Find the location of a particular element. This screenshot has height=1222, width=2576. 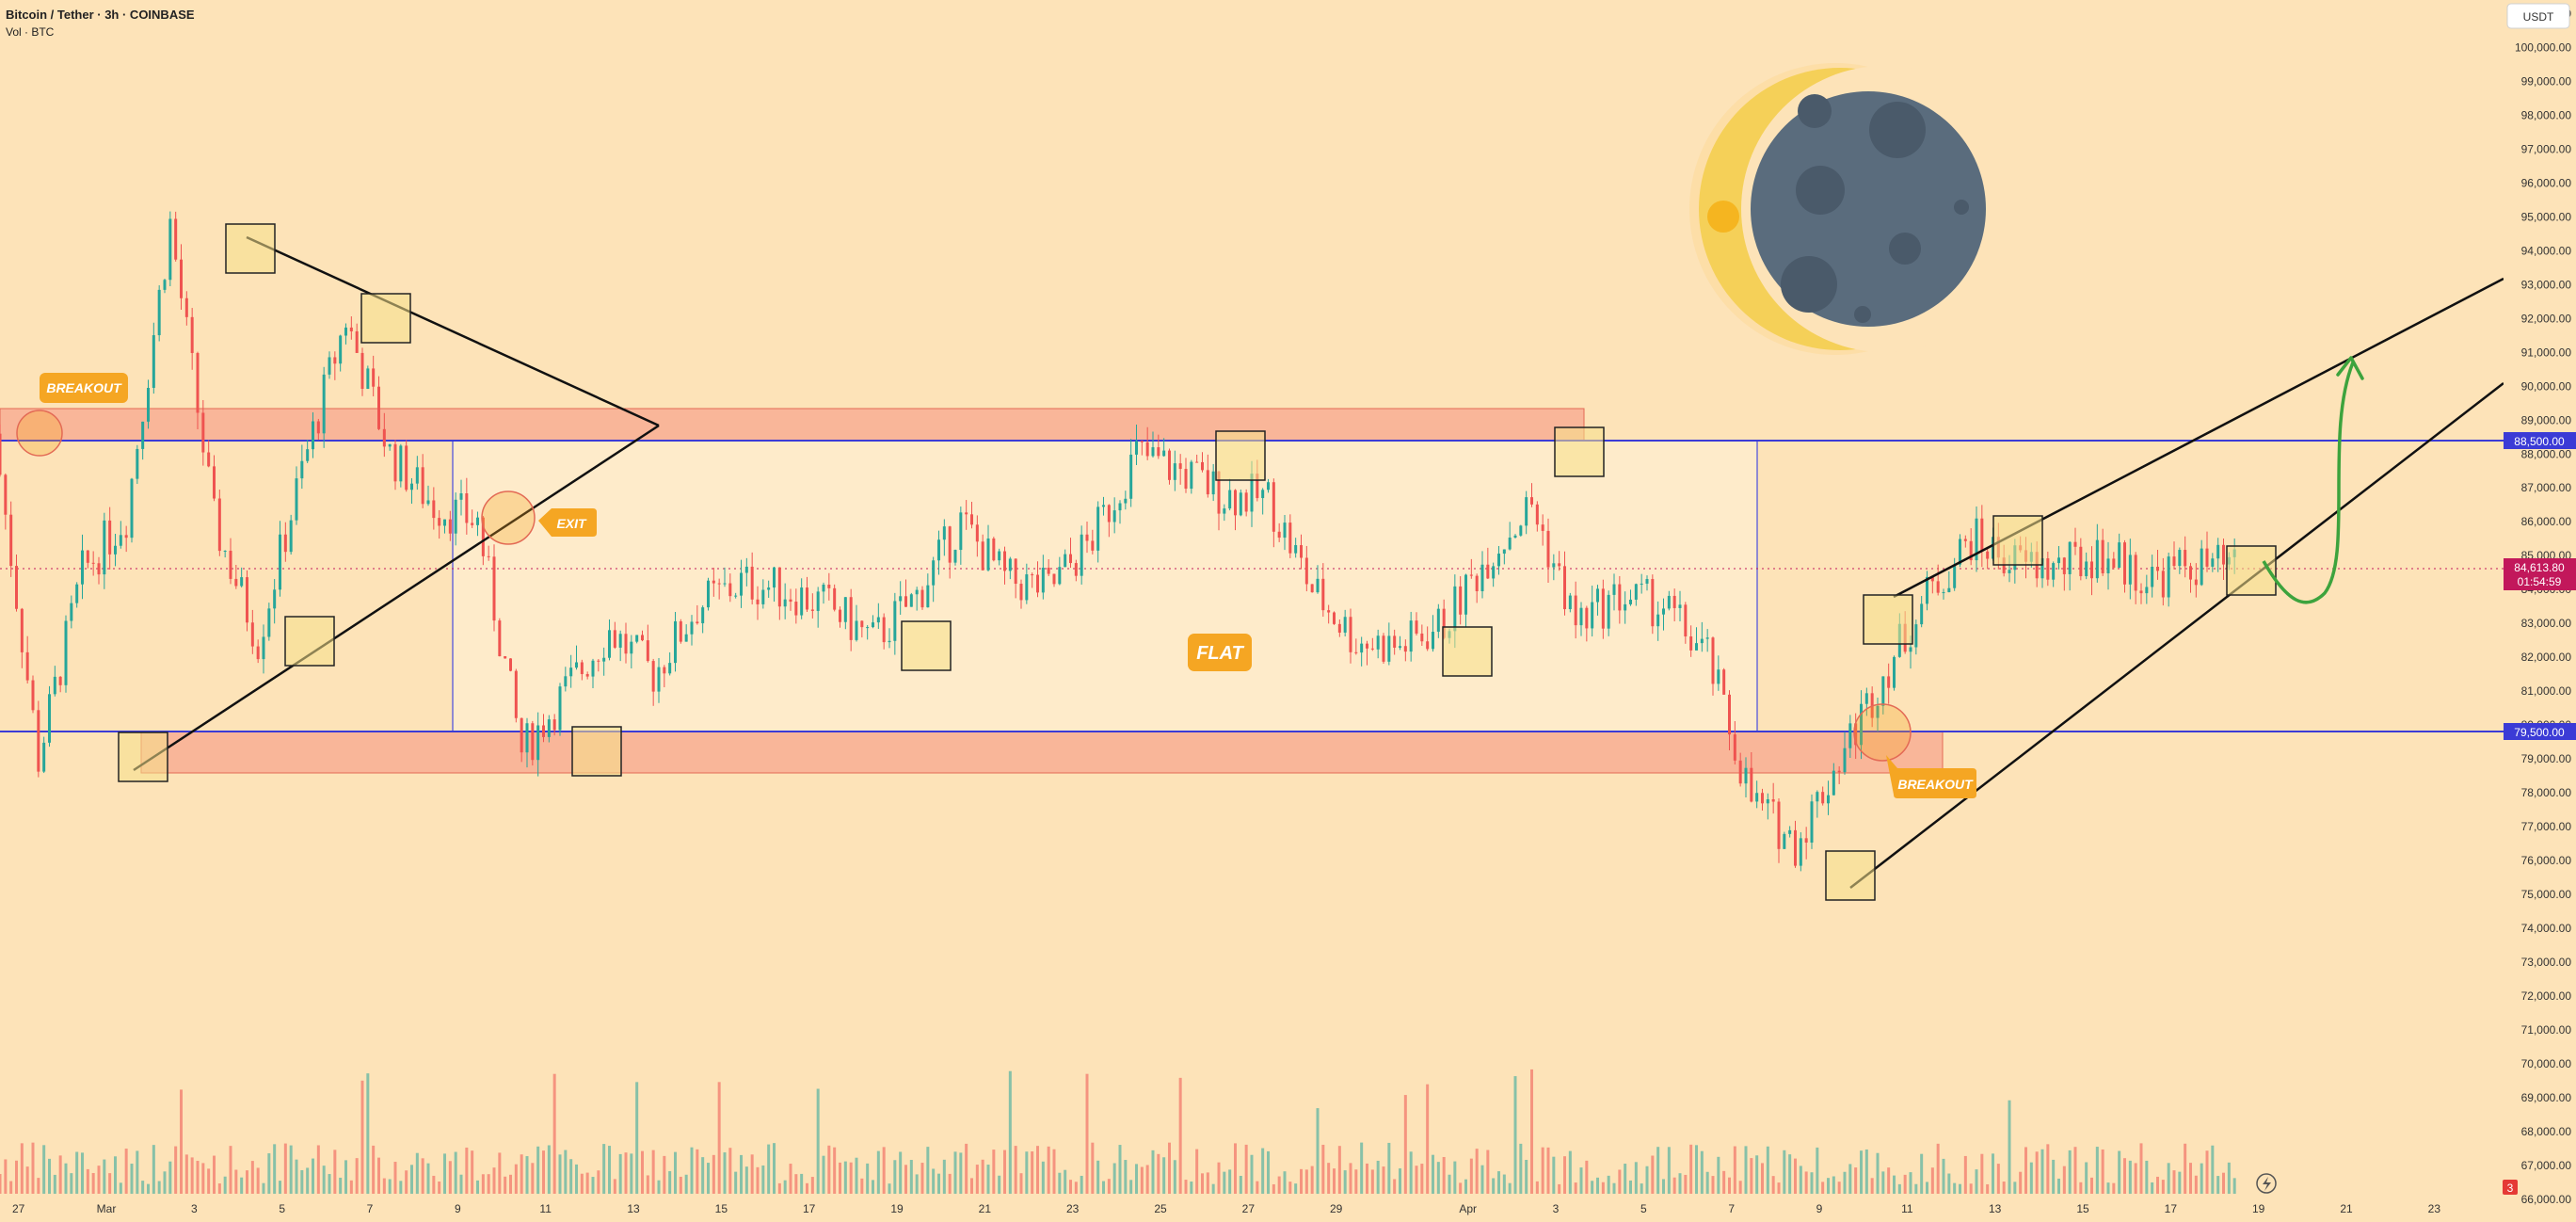

time-tick-label: 15 is located at coordinates (721, 1208).